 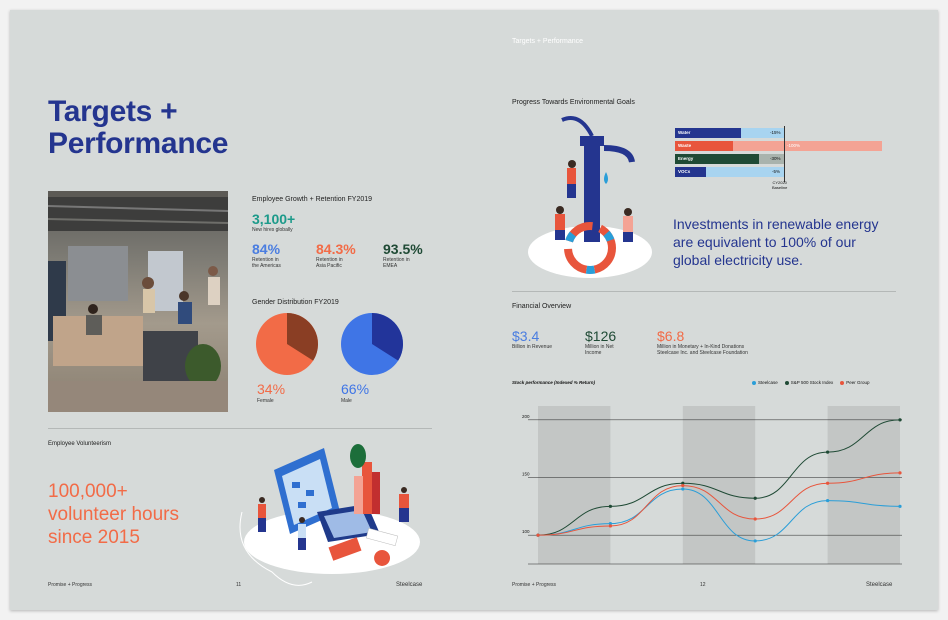 I want to click on financial-net-income: $126 Million in Net Income, so click(x=600, y=342).